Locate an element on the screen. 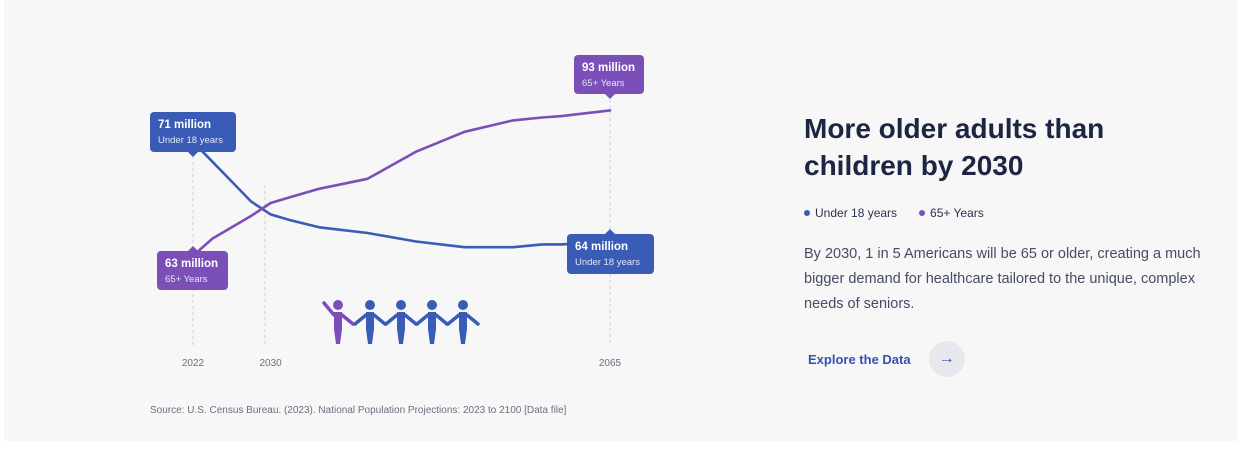 This screenshot has height=454, width=1242. value-callout: 64 million Under 18 years is located at coordinates (610, 251).